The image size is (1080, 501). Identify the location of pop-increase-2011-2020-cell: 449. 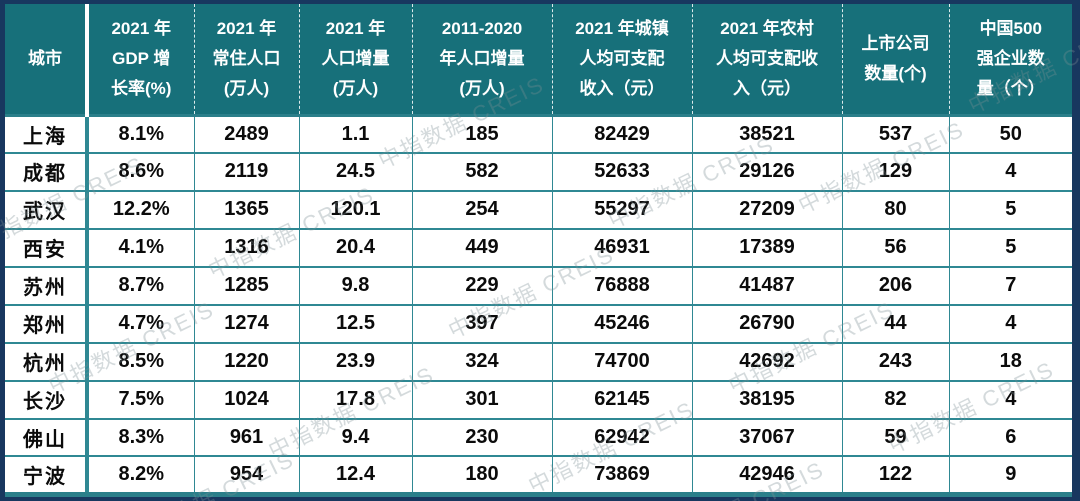
(482, 247).